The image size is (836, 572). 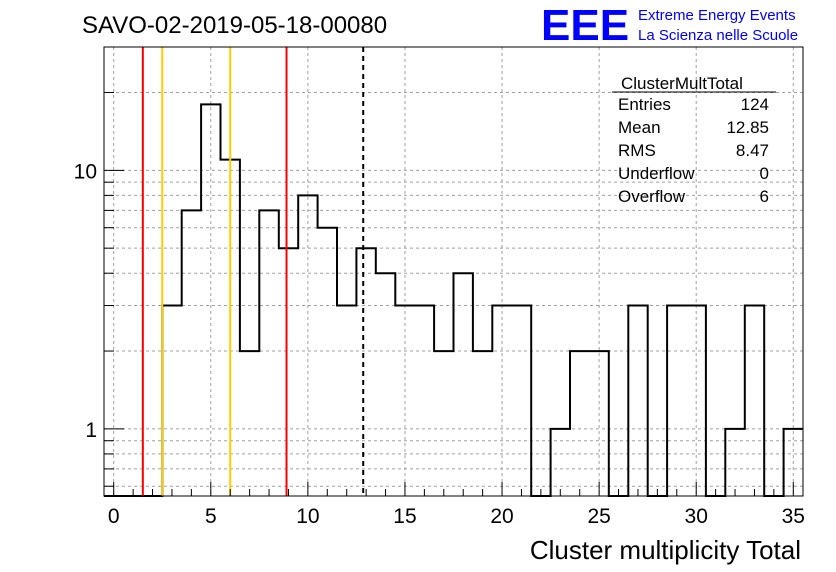 What do you see at coordinates (114, 516) in the screenshot?
I see `x-tick-label: 0` at bounding box center [114, 516].